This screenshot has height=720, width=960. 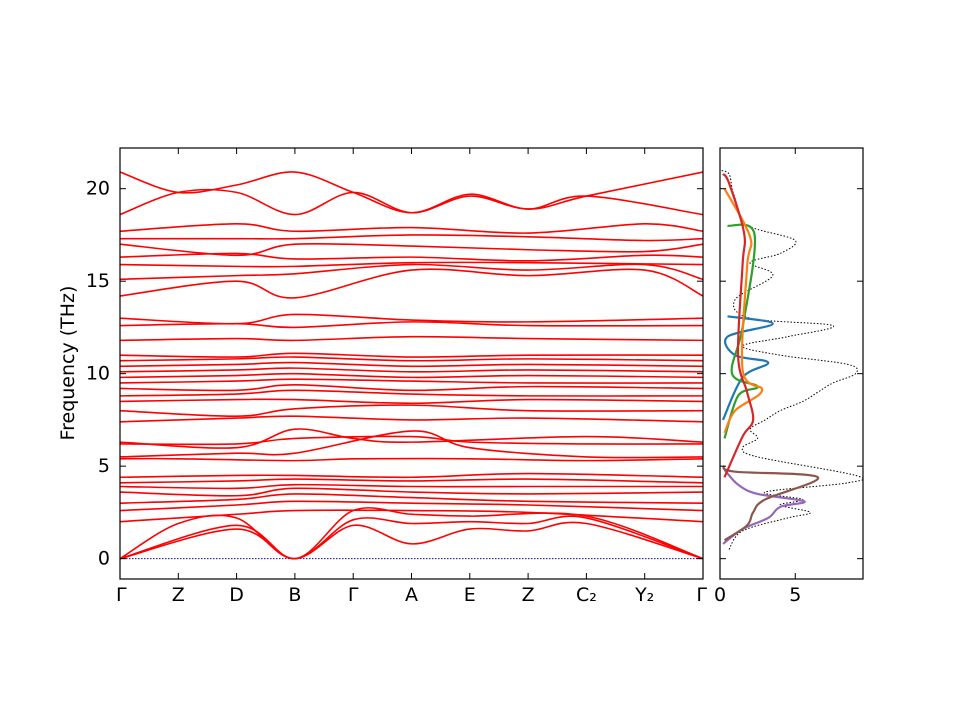 I want to click on y-tick-label: 15, so click(x=98, y=281).